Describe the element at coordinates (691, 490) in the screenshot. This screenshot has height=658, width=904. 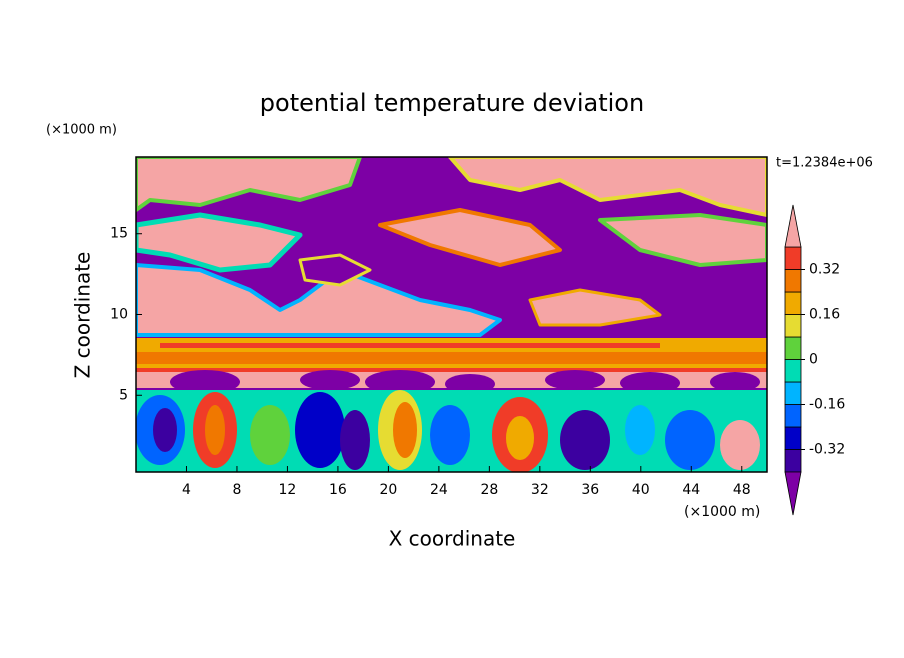
I see `x-tick-label: 44` at that location.